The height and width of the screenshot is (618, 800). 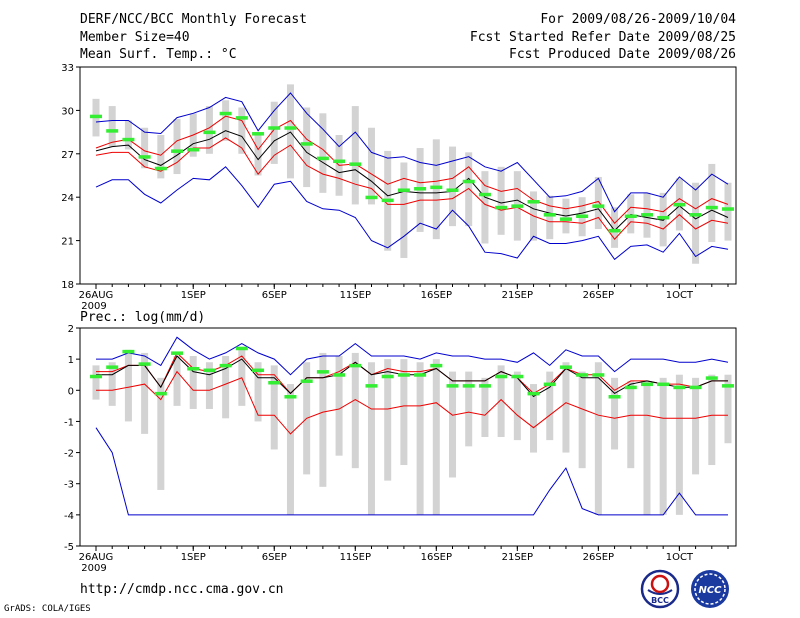 I want to click on forecast-period: For 2009/08/26-2009/10/04, so click(x=638, y=19).